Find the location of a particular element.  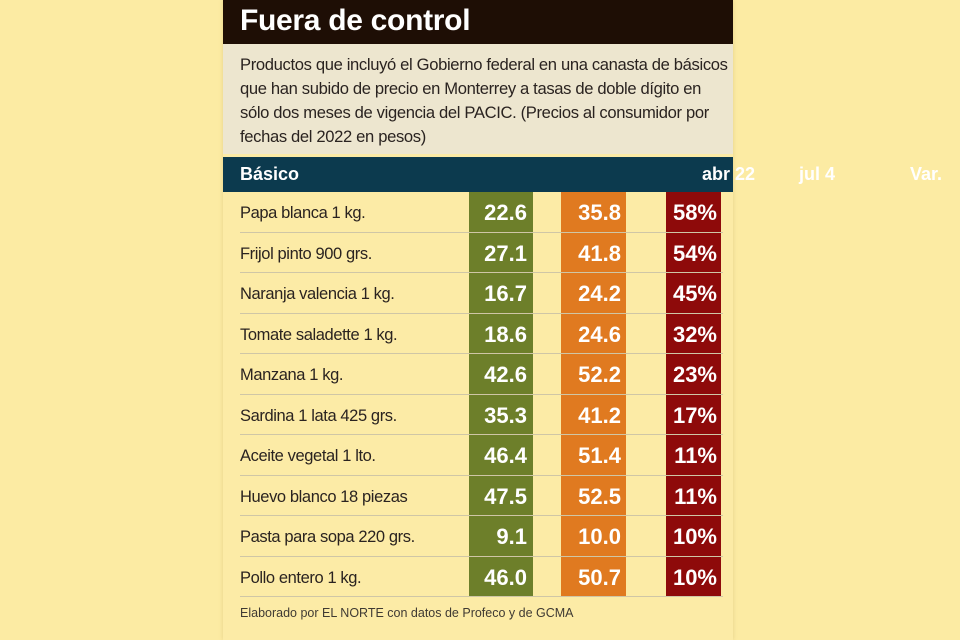

jul-column-band is located at coordinates (593, 394).